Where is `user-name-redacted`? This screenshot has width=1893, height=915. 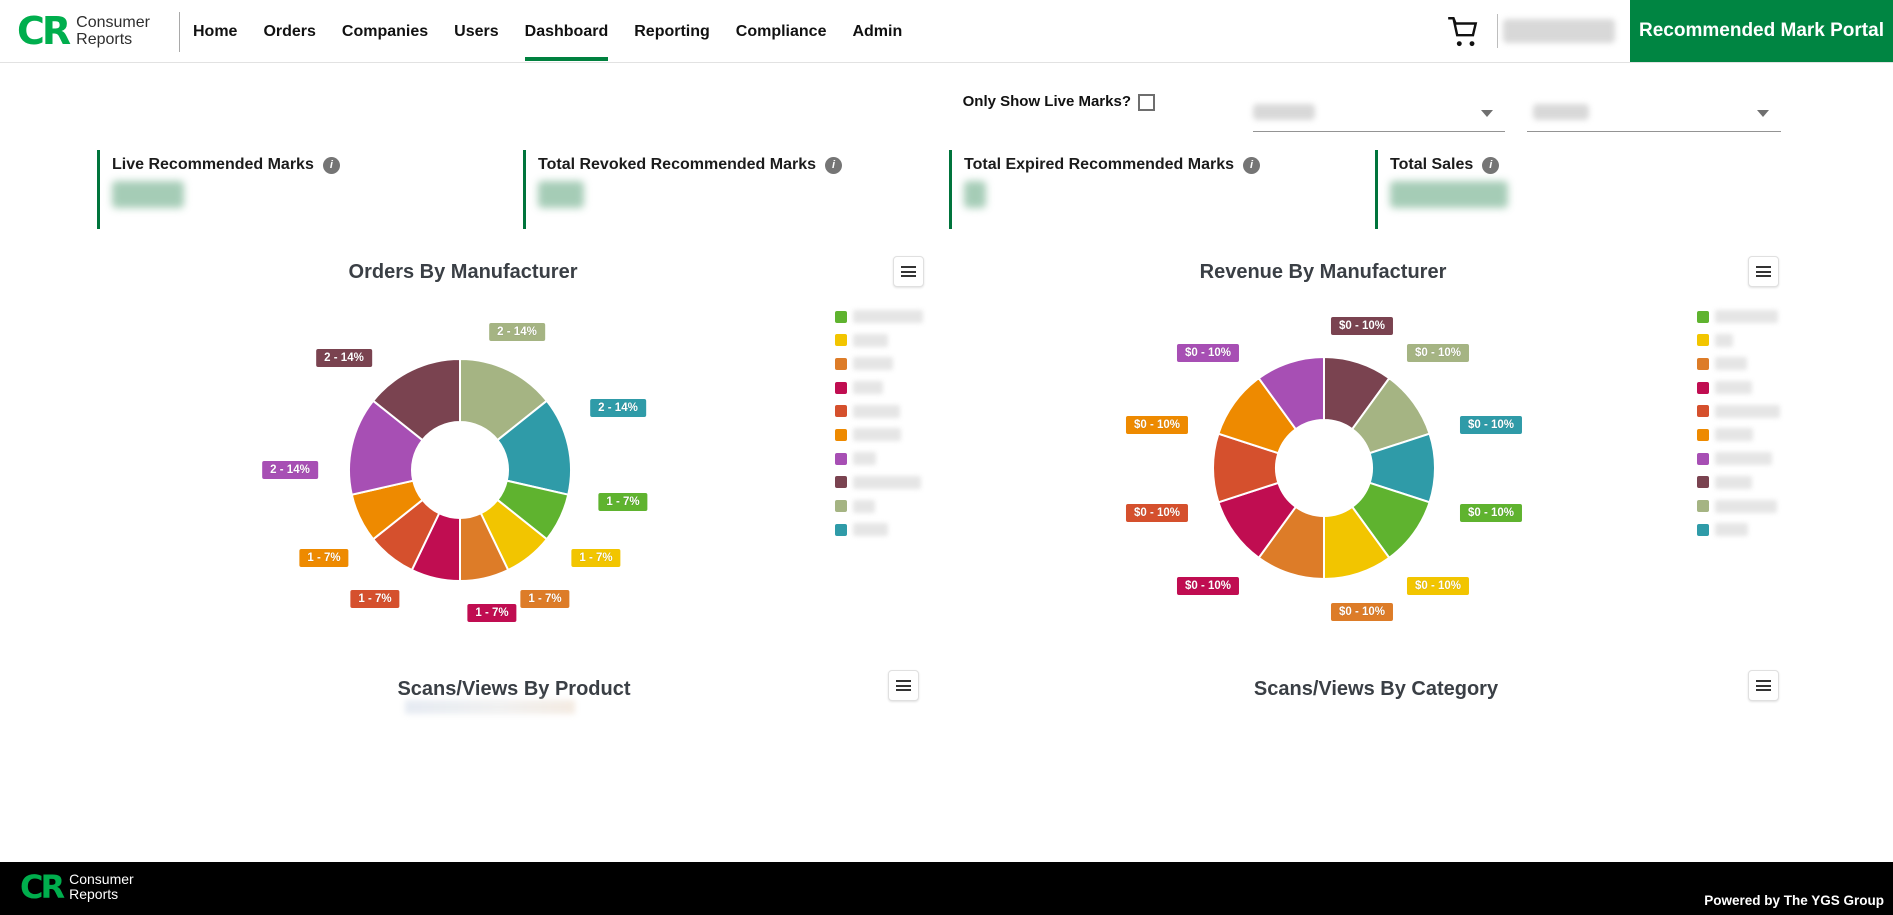
user-name-redacted is located at coordinates (1559, 31).